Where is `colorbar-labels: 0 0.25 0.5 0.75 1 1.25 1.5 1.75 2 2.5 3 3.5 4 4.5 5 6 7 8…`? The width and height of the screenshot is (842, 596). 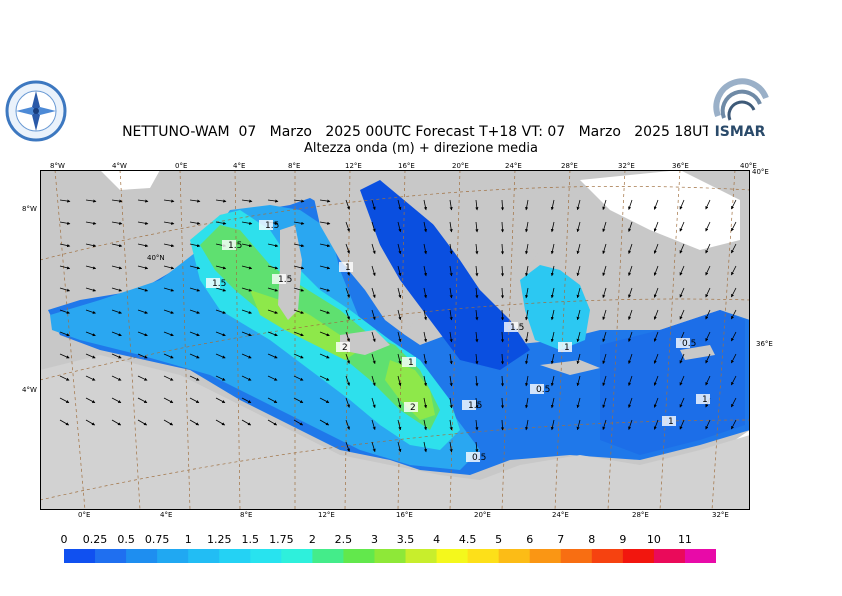 colorbar-labels: 0 0.25 0.5 0.75 1 1.25 1.5 1.75 2 2.5 3 3.5 4 4.5 5 6 7 8… is located at coordinates (421, 541).